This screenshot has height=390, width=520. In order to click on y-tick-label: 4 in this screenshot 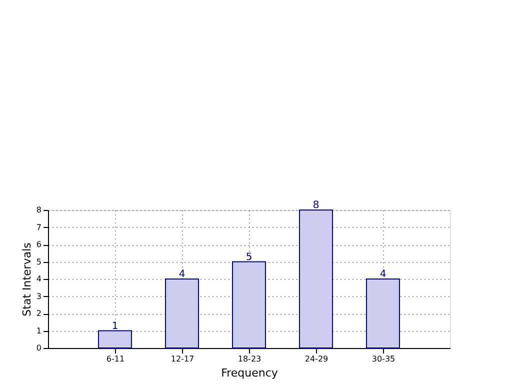, I will do `click(39, 279)`.